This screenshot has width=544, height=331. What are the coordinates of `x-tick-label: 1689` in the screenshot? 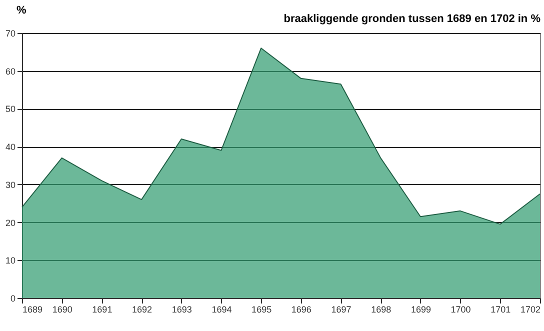 It's located at (32, 309).